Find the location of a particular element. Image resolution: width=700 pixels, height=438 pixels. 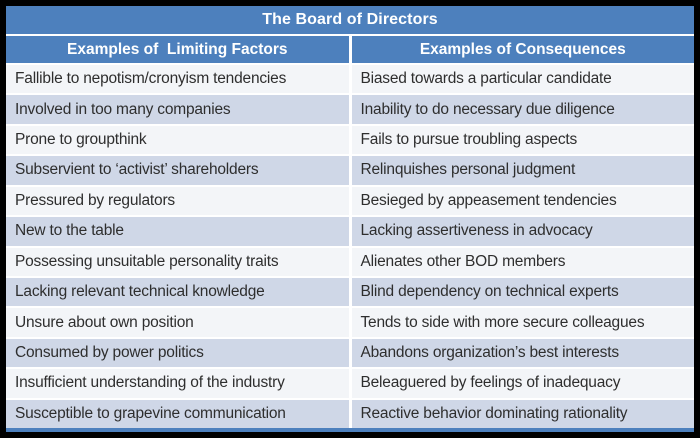

limiting-factor-cell: Fallible to nepotism/cronyism tendencies is located at coordinates (177, 79).